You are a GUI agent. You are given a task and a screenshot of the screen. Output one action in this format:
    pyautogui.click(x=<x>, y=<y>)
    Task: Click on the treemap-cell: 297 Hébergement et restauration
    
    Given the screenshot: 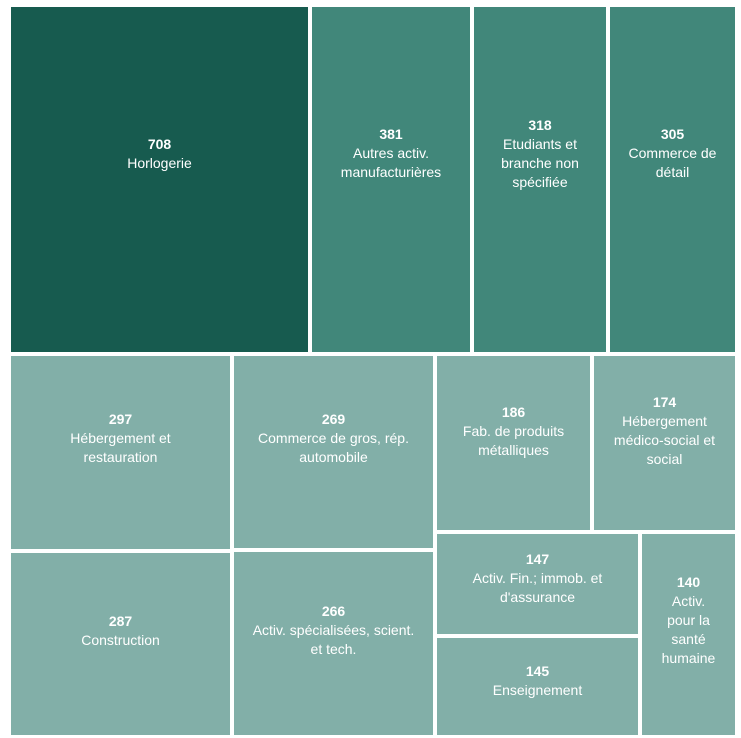 What is the action you would take?
    pyautogui.click(x=120, y=452)
    